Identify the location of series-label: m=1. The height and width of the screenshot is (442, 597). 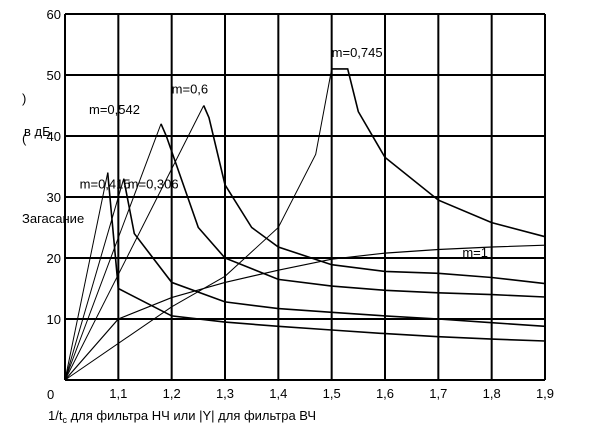
(475, 252).